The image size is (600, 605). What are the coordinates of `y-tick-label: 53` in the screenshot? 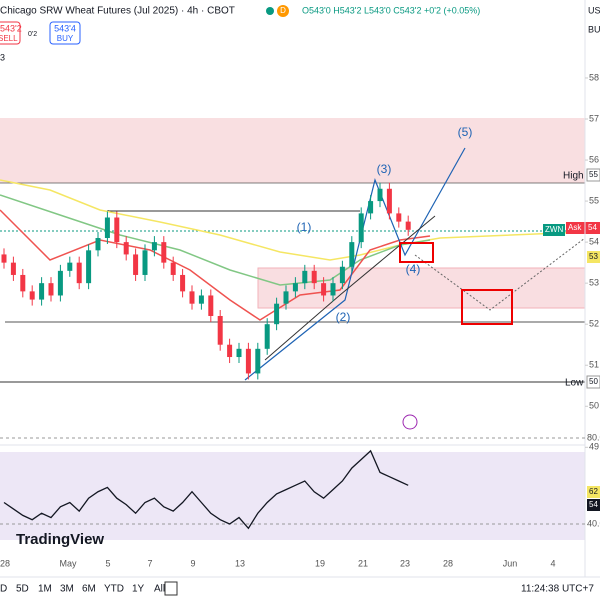 It's located at (594, 283).